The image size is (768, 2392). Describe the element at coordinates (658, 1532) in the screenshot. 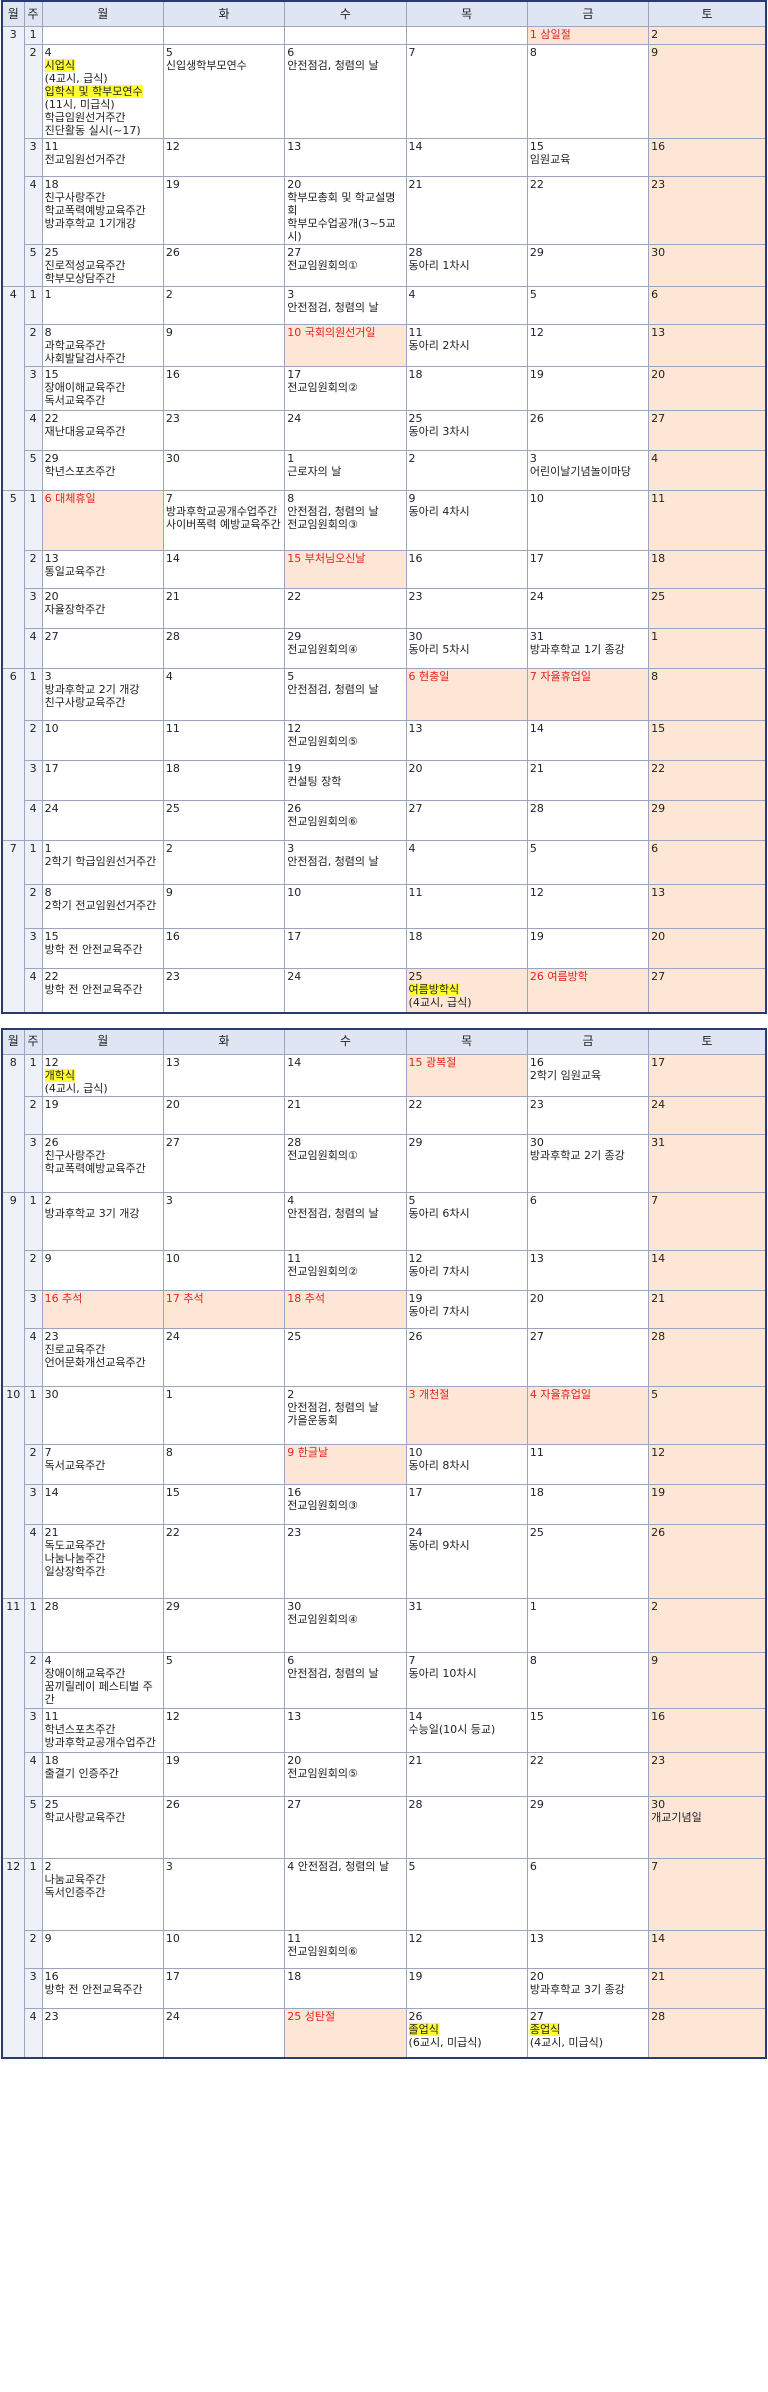

I see `day-number: 26` at that location.